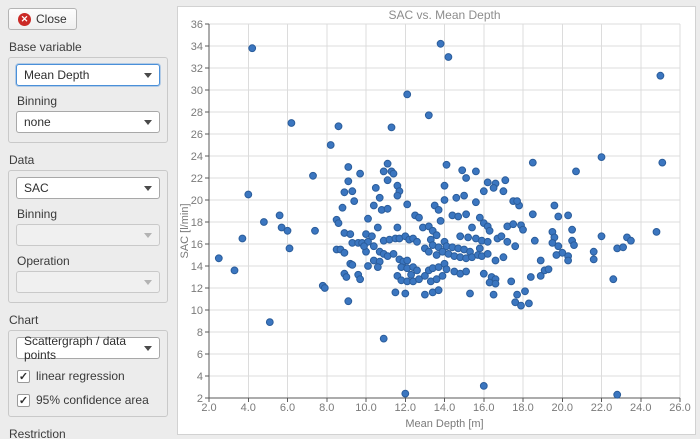 Image resolution: width=700 pixels, height=439 pixels. Describe the element at coordinates (88, 188) in the screenshot. I see `data-select: SAC` at that location.